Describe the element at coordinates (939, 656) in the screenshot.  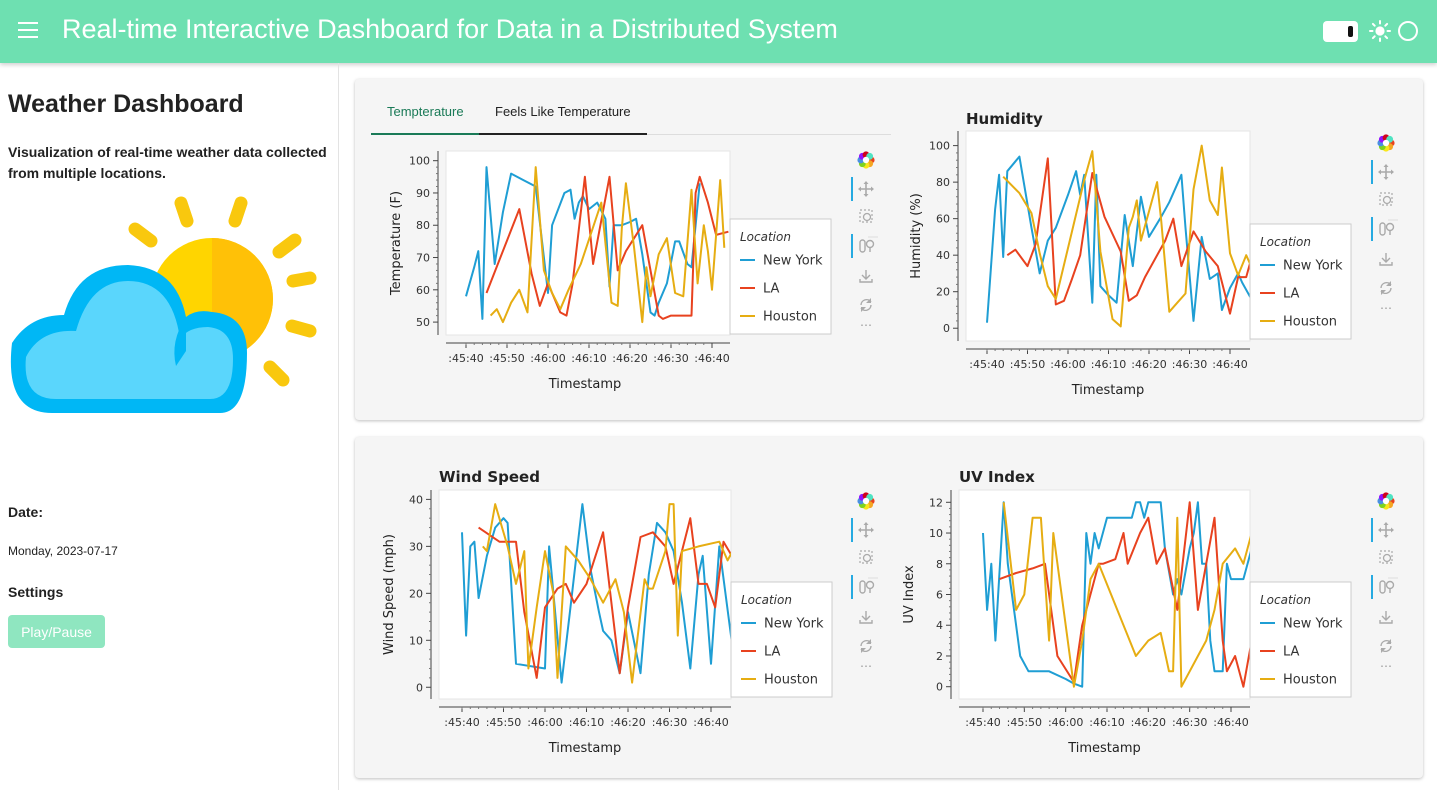
I see `y-tick-label: 2` at that location.